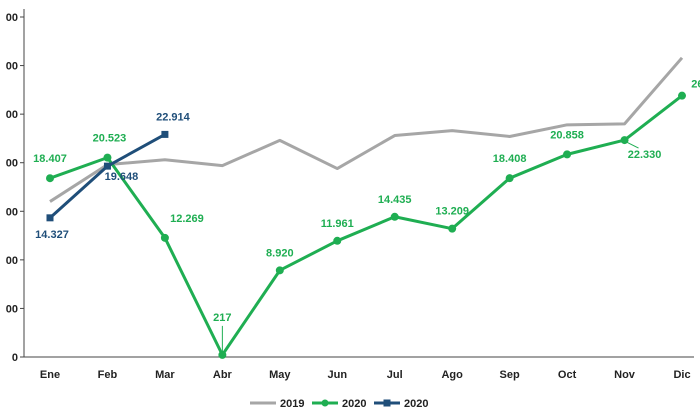 This screenshot has height=420, width=700. I want to click on x-tick-label: Ene, so click(50, 375).